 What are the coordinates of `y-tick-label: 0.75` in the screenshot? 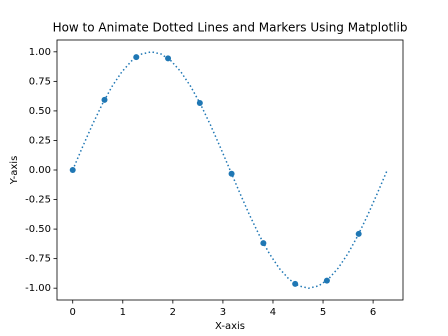 It's located at (40, 81).